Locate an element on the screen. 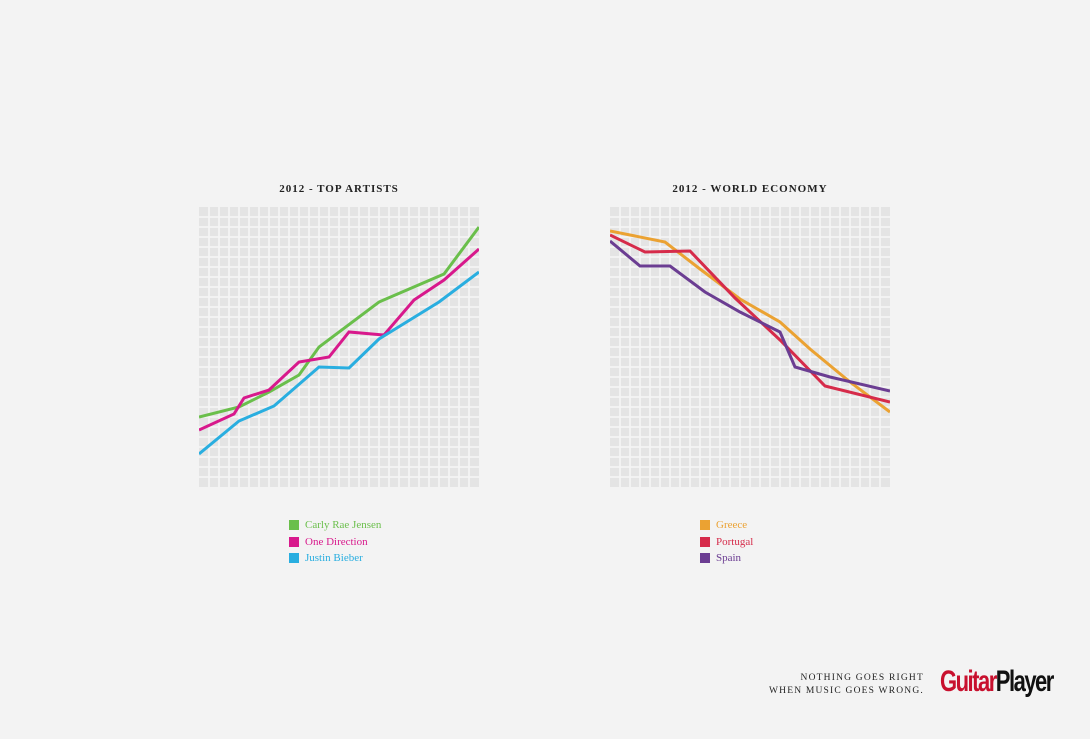 This screenshot has width=1090, height=739. legend-label: Justin Bieber is located at coordinates (334, 558).